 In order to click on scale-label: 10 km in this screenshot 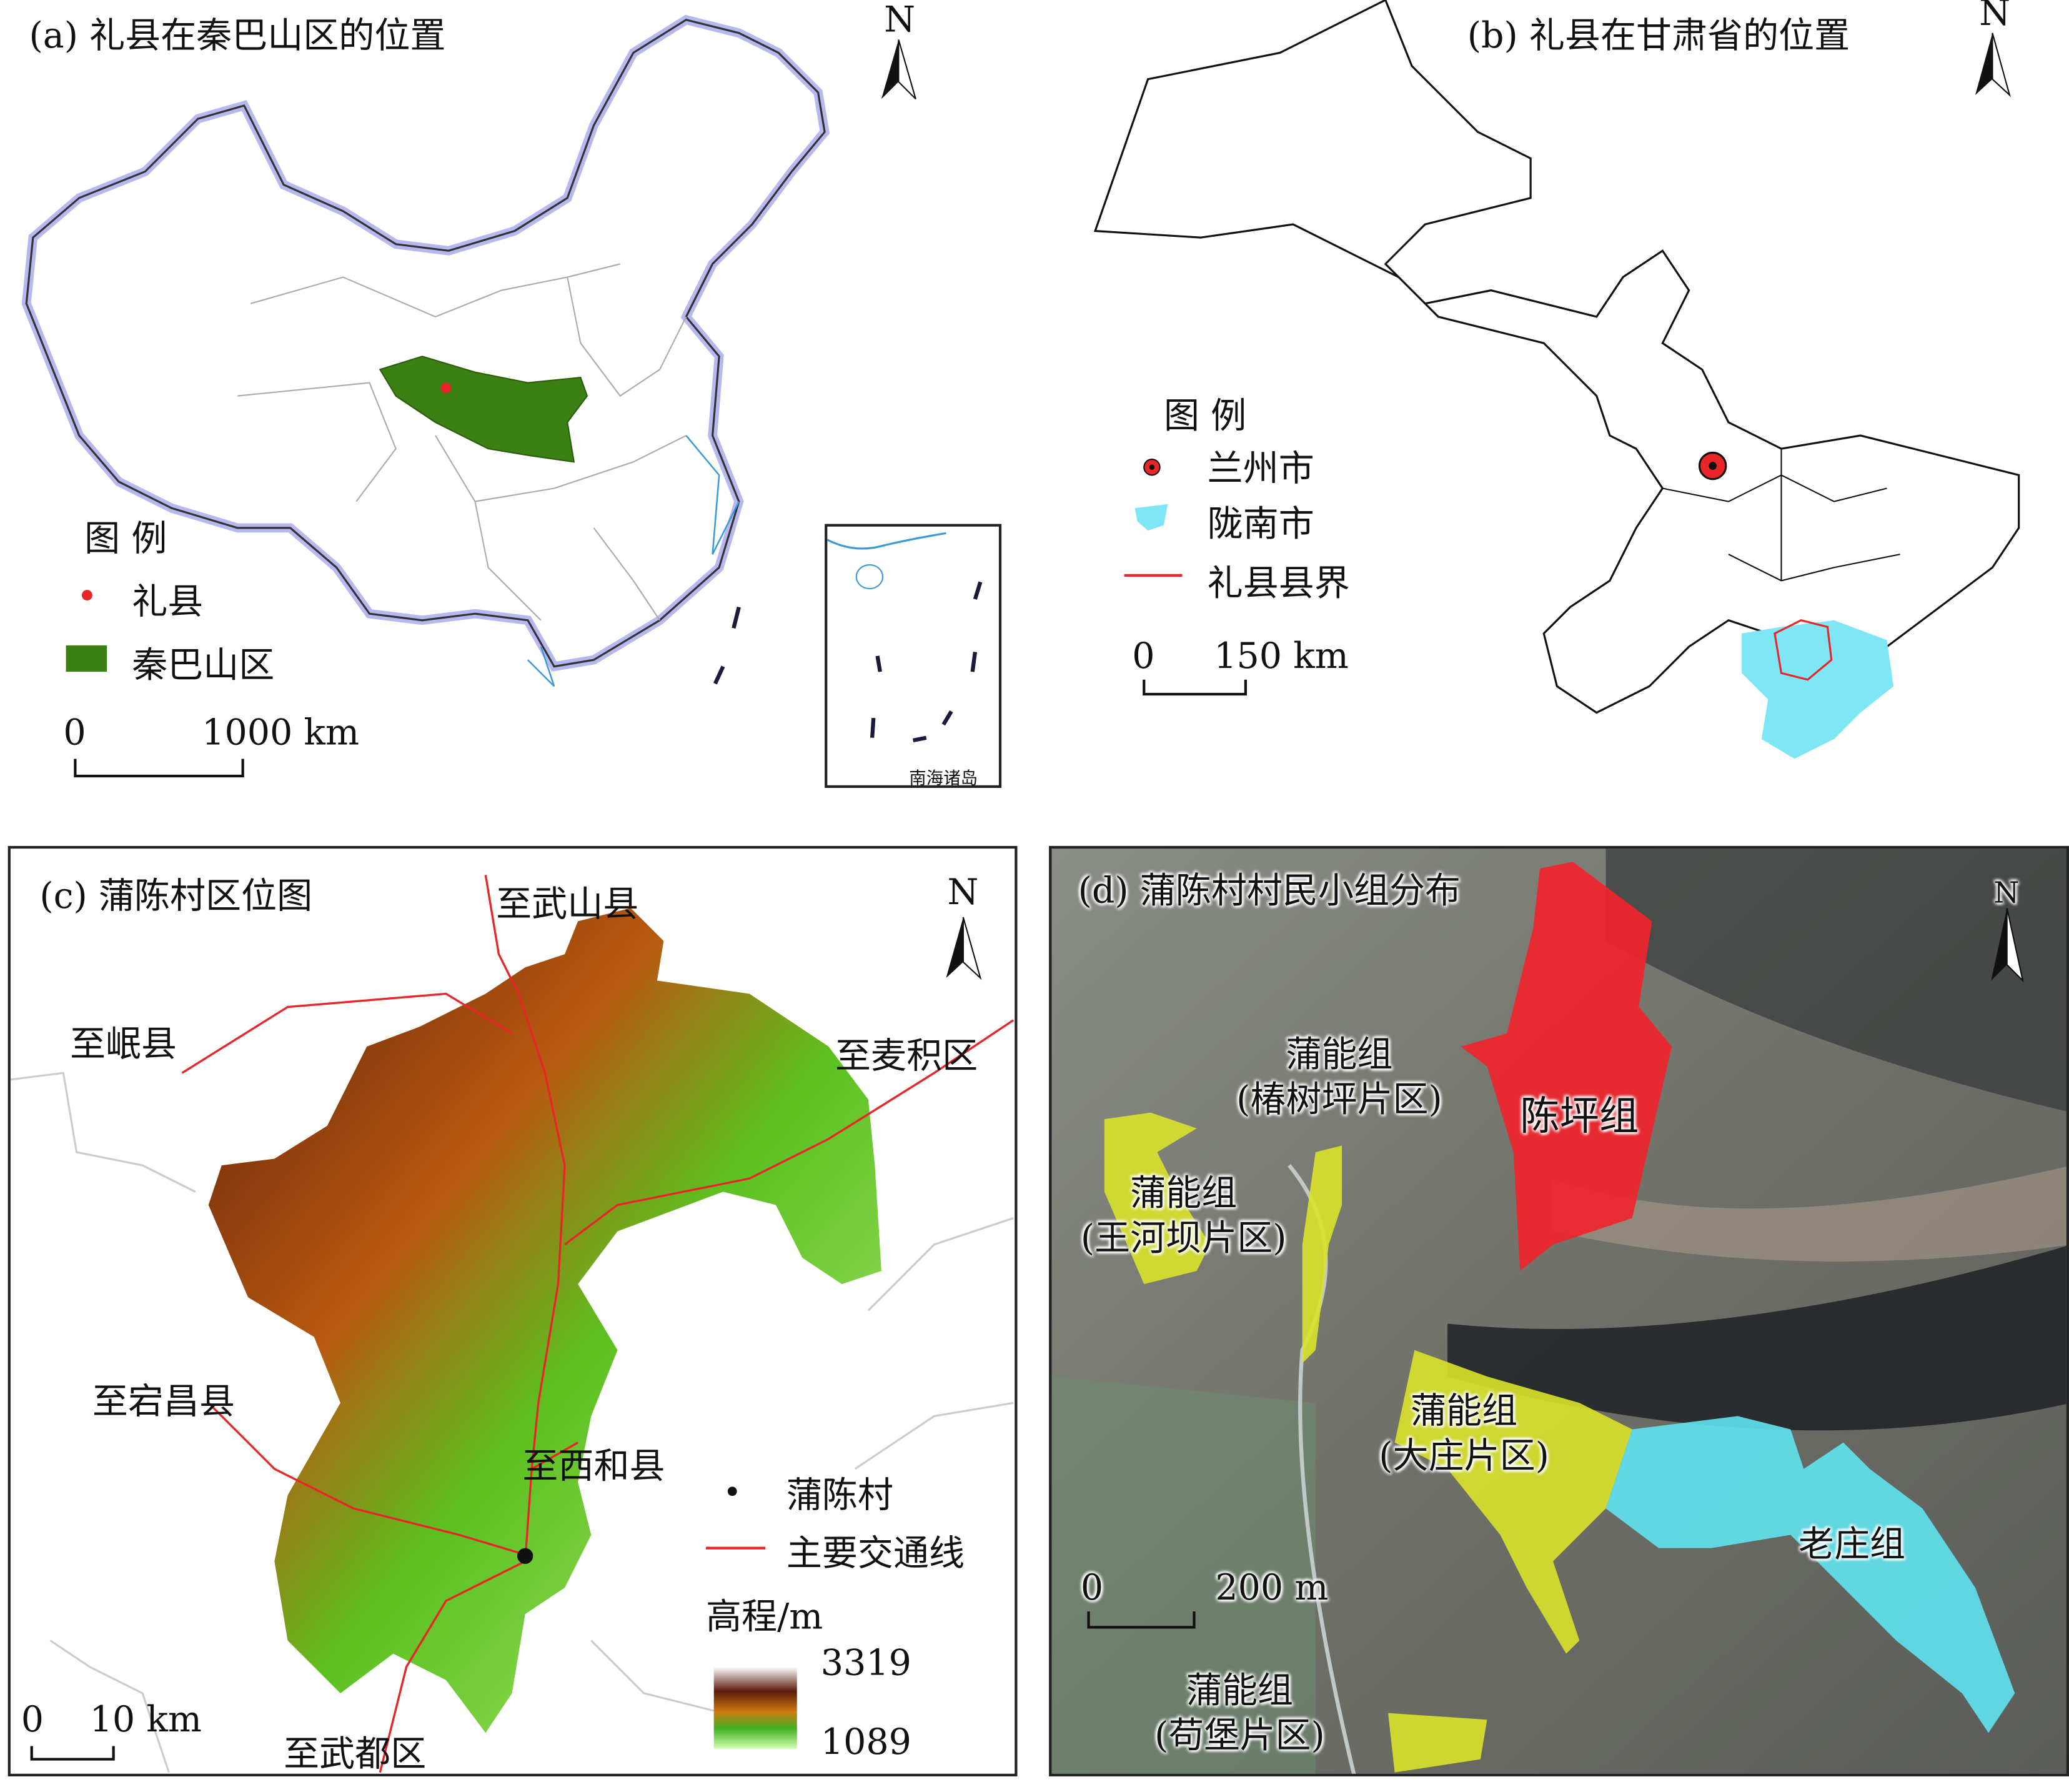, I will do `click(146, 1720)`.